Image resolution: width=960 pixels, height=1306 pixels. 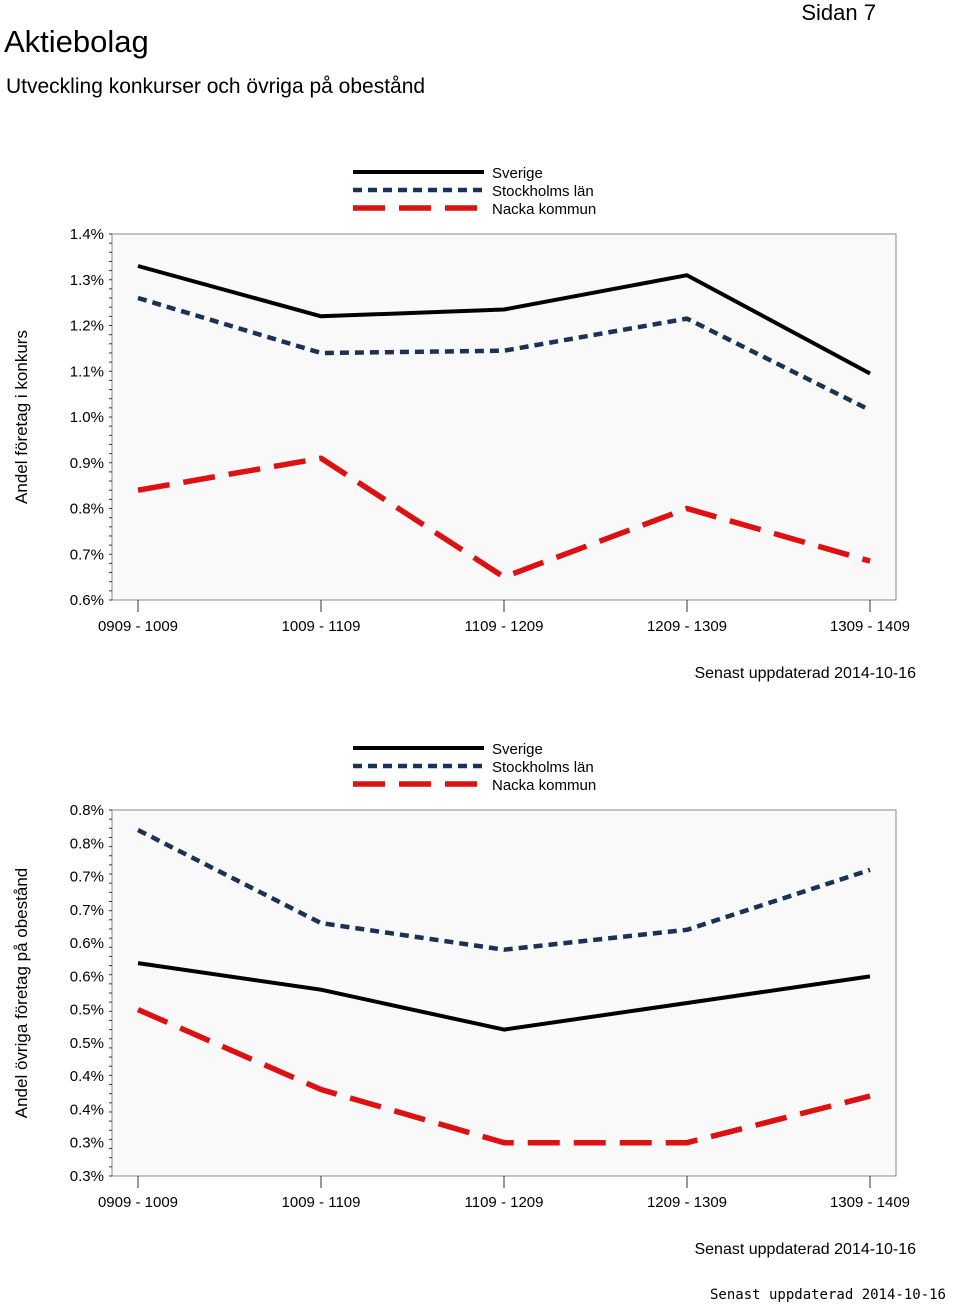 What do you see at coordinates (544, 209) in the screenshot?
I see `chart1-legend-label-nacka: Nacka kommun` at bounding box center [544, 209].